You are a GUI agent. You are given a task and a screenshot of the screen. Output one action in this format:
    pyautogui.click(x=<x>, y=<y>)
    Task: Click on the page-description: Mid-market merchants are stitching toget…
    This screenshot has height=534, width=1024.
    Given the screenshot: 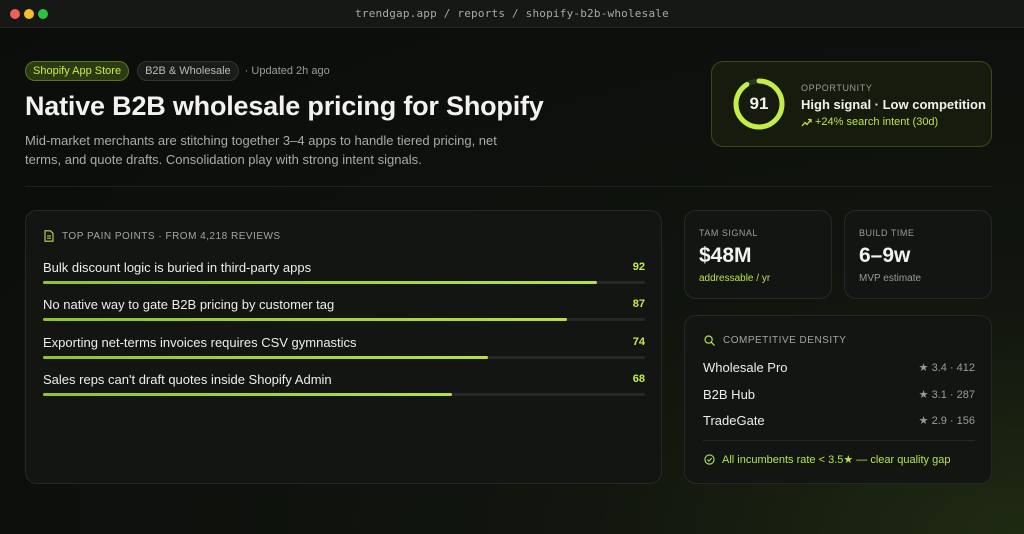 What is the action you would take?
    pyautogui.click(x=261, y=150)
    